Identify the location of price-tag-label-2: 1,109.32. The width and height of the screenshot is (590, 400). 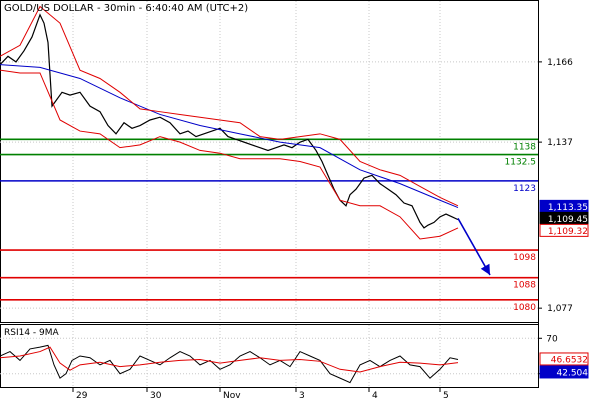
(568, 232).